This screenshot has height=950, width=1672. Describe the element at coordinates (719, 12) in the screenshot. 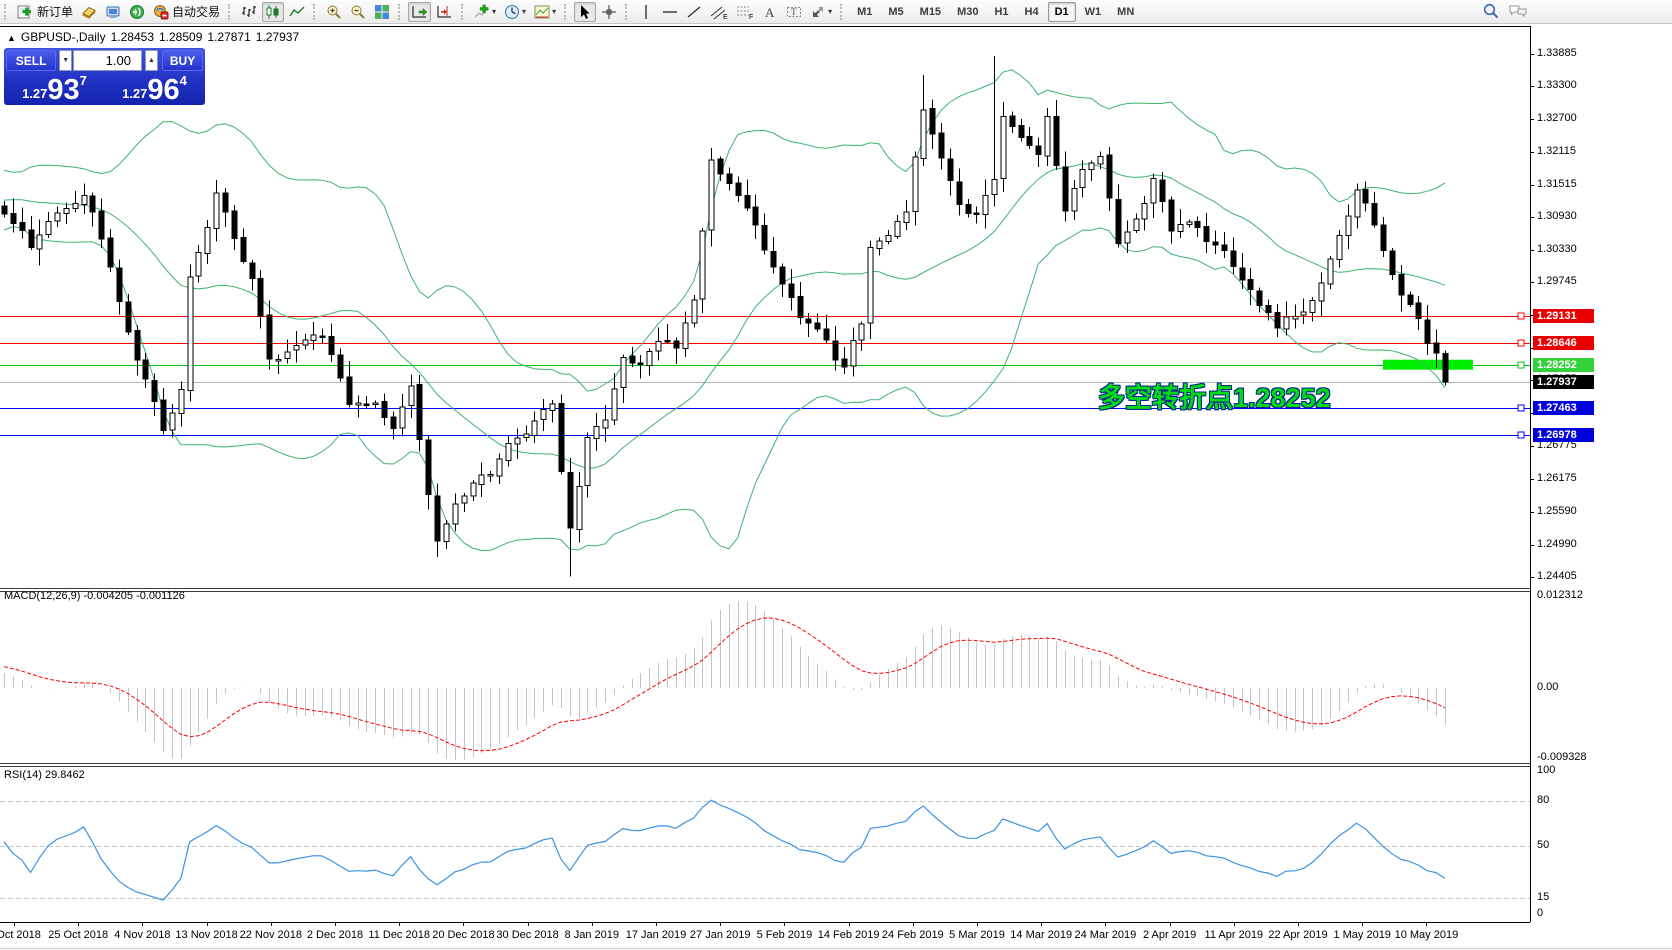

I see `equidistant-channel-button: E` at that location.